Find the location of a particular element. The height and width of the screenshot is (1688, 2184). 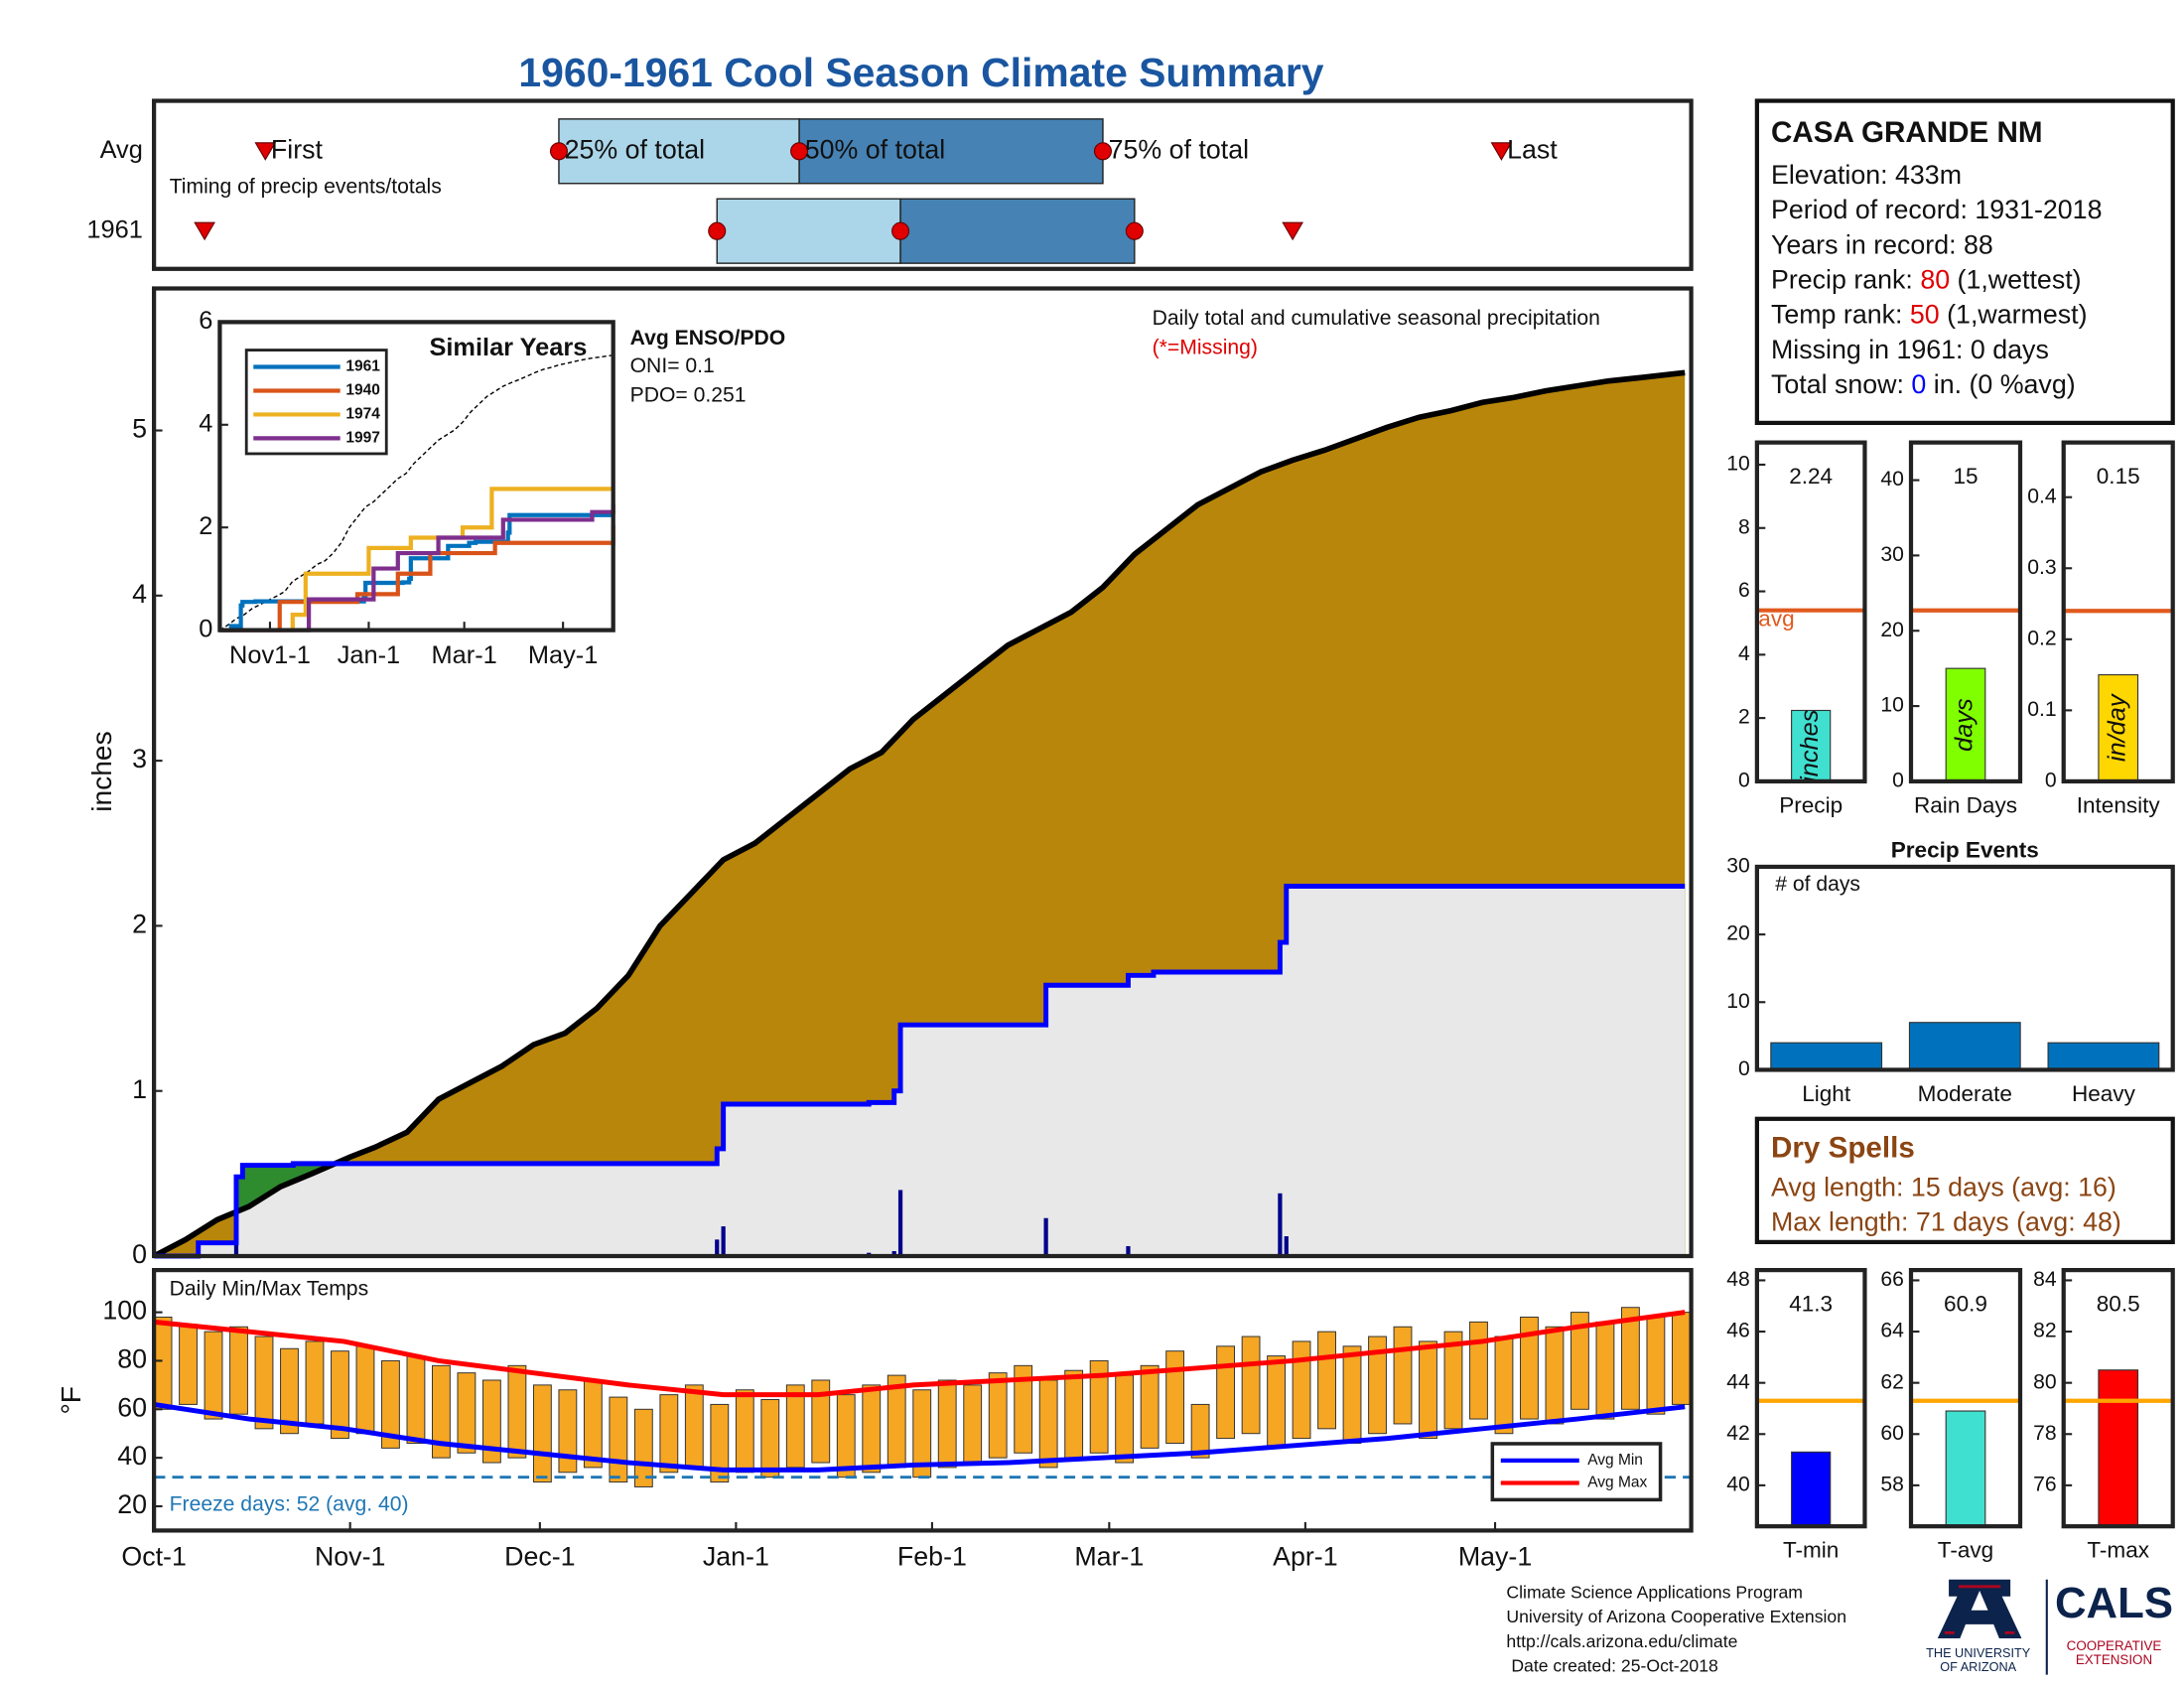

value-label: 41.3 is located at coordinates (1811, 1303).